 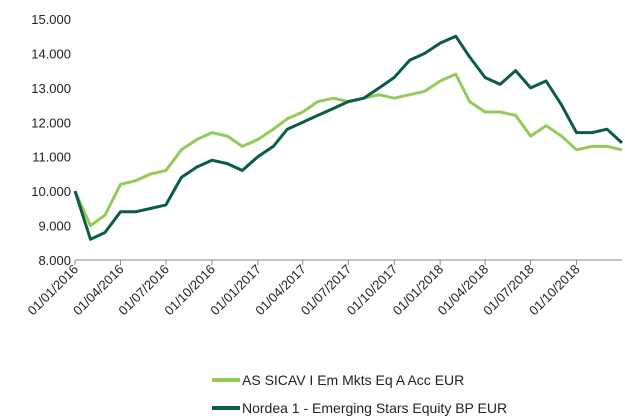 What do you see at coordinates (51, 19) in the screenshot?
I see `y-tick-label: 15.000` at bounding box center [51, 19].